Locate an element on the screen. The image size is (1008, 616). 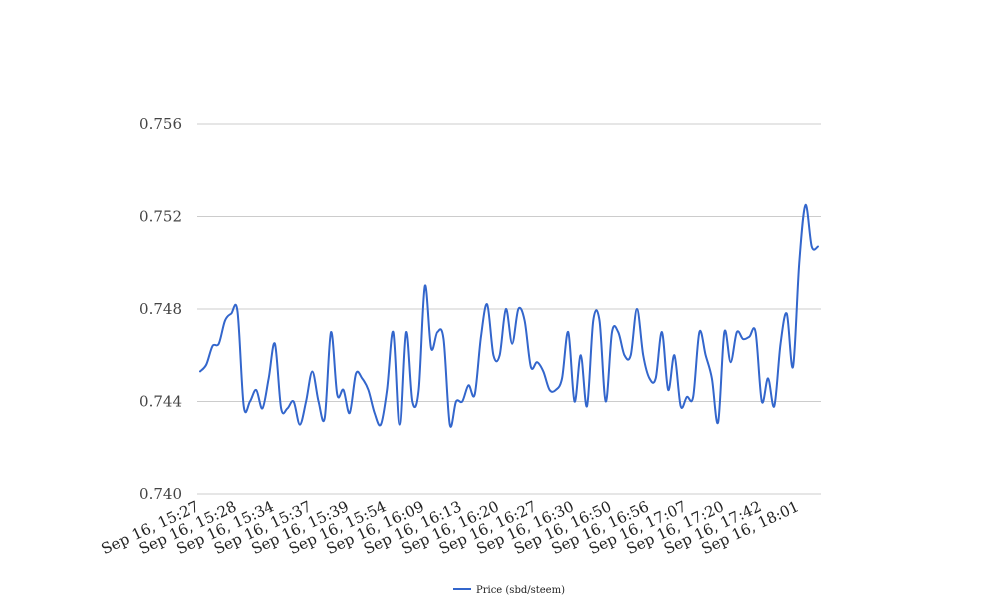
y-tick-label: 0.752 is located at coordinates (160, 217).